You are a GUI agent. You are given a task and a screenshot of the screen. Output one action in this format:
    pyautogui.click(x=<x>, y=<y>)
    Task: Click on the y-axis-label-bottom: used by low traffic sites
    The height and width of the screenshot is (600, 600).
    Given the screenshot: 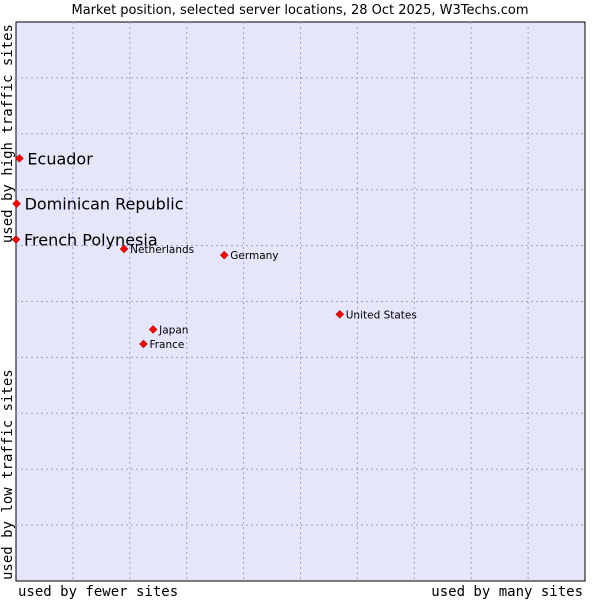 What is the action you would take?
    pyautogui.click(x=8, y=474)
    